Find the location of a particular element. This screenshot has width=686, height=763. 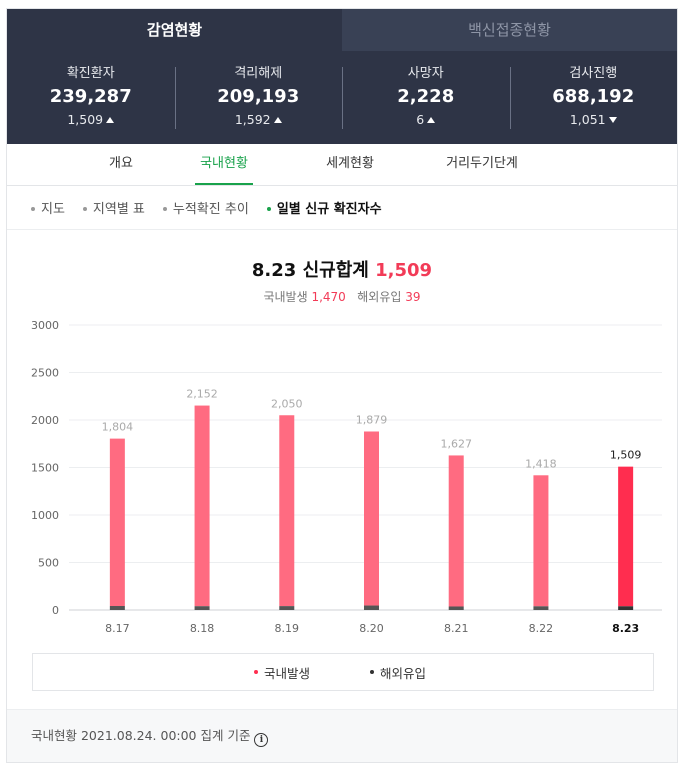

arrow-down-icon is located at coordinates (612, 120).